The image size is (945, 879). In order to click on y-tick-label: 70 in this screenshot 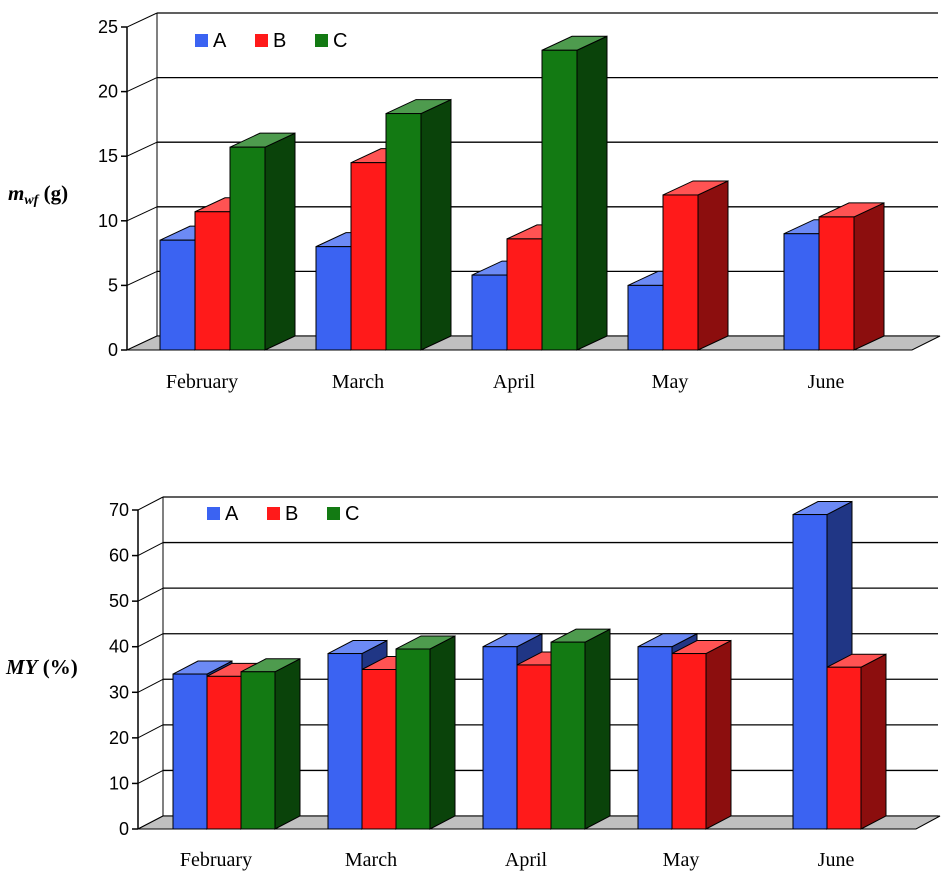, I will do `click(119, 510)`.